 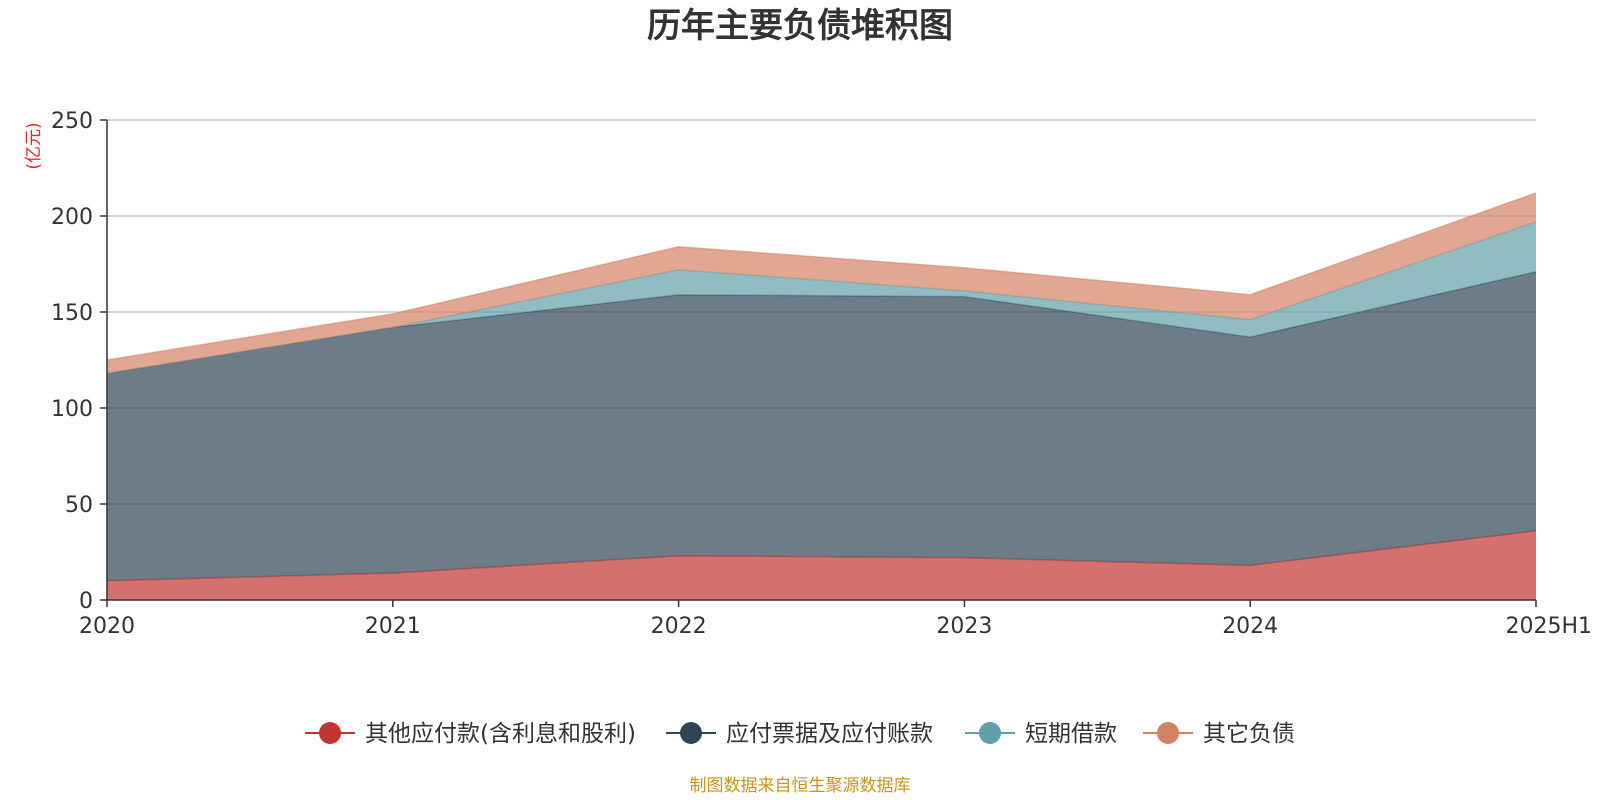 I want to click on legend-label: 其他应付款(含利息和股利), so click(x=500, y=734).